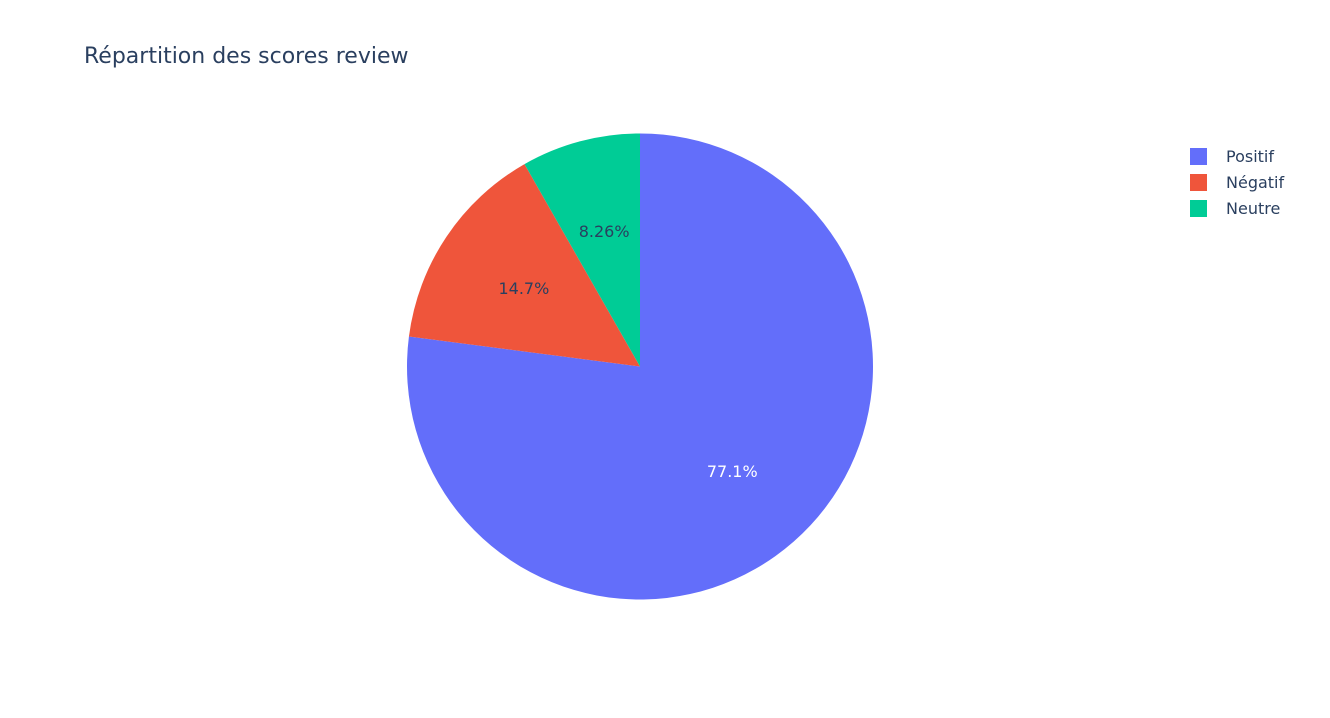  Describe the element at coordinates (1198, 208) in the screenshot. I see `legend-swatch-neutre` at that location.